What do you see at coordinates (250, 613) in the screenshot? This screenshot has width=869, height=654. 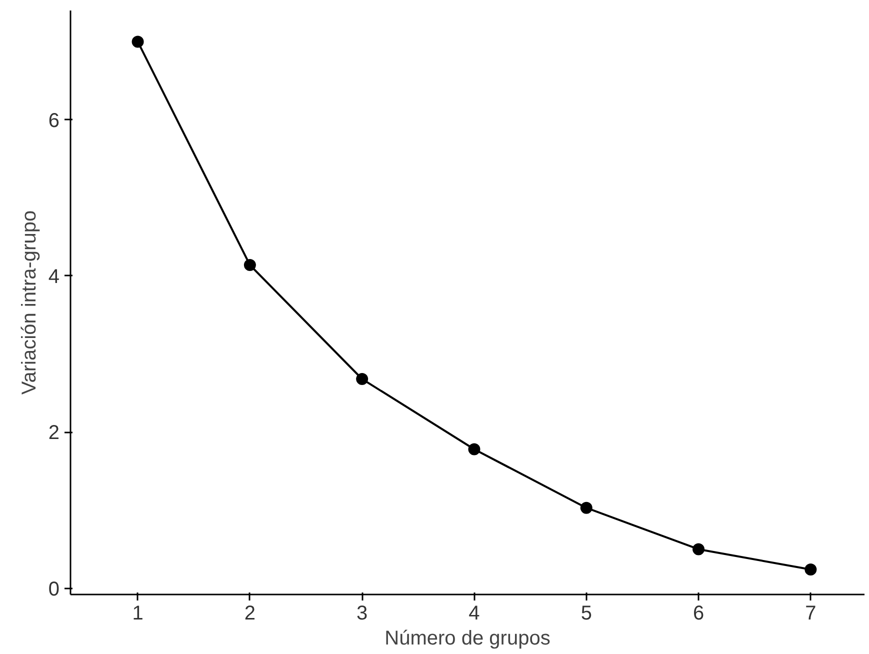 I see `x-tick-label: 2` at bounding box center [250, 613].